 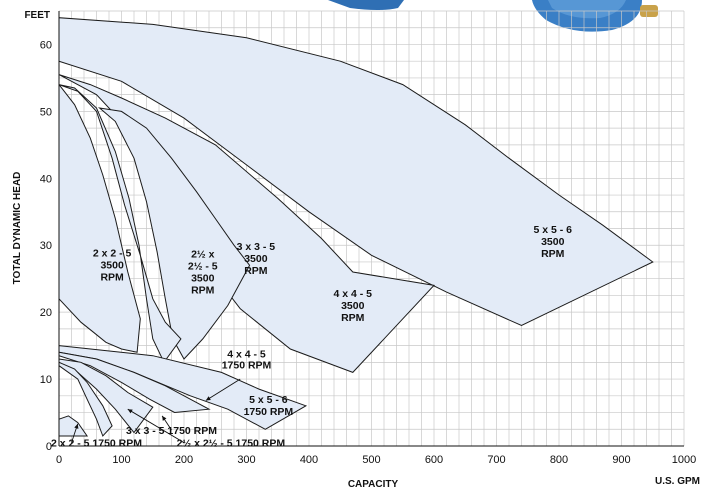 I want to click on x-tick-label: 800, so click(x=559, y=460).